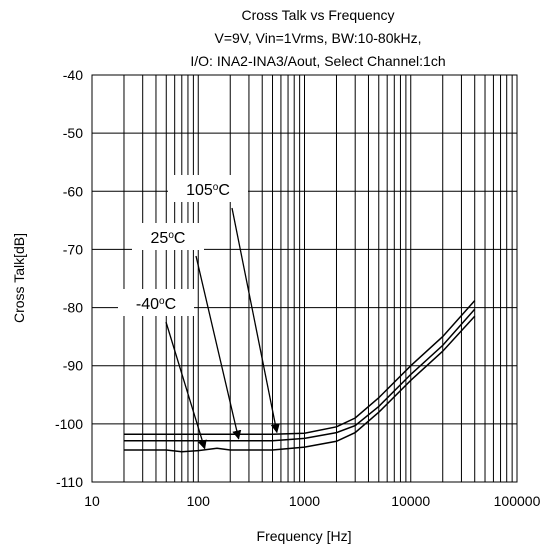  I want to click on x-tick-label: 100, so click(199, 501).